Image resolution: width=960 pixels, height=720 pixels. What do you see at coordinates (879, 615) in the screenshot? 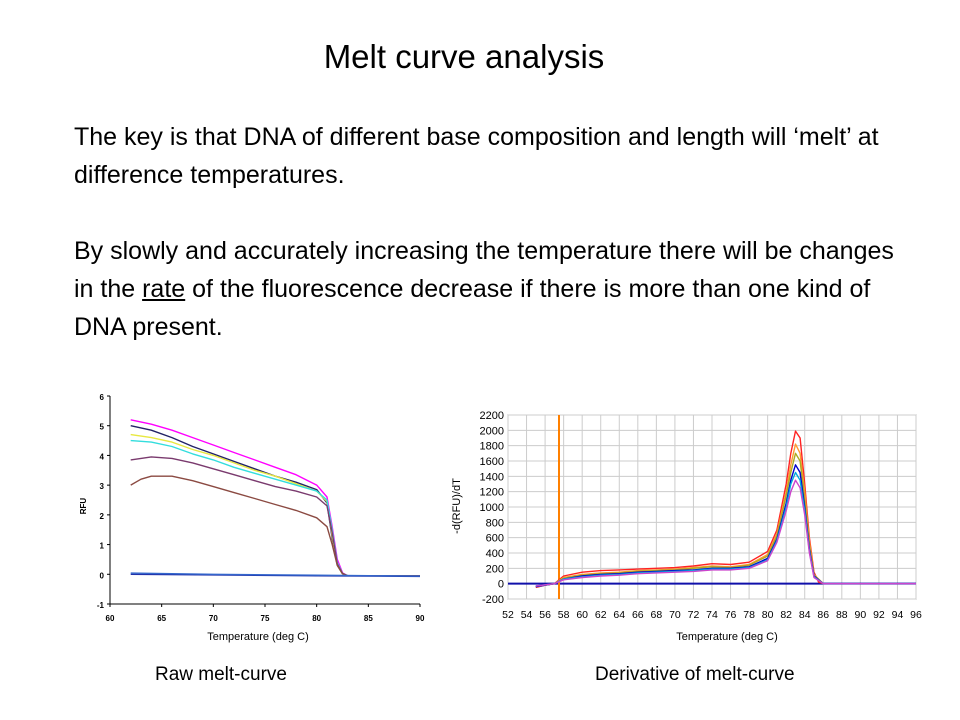
I see `x-tick-label: 92` at bounding box center [879, 615].